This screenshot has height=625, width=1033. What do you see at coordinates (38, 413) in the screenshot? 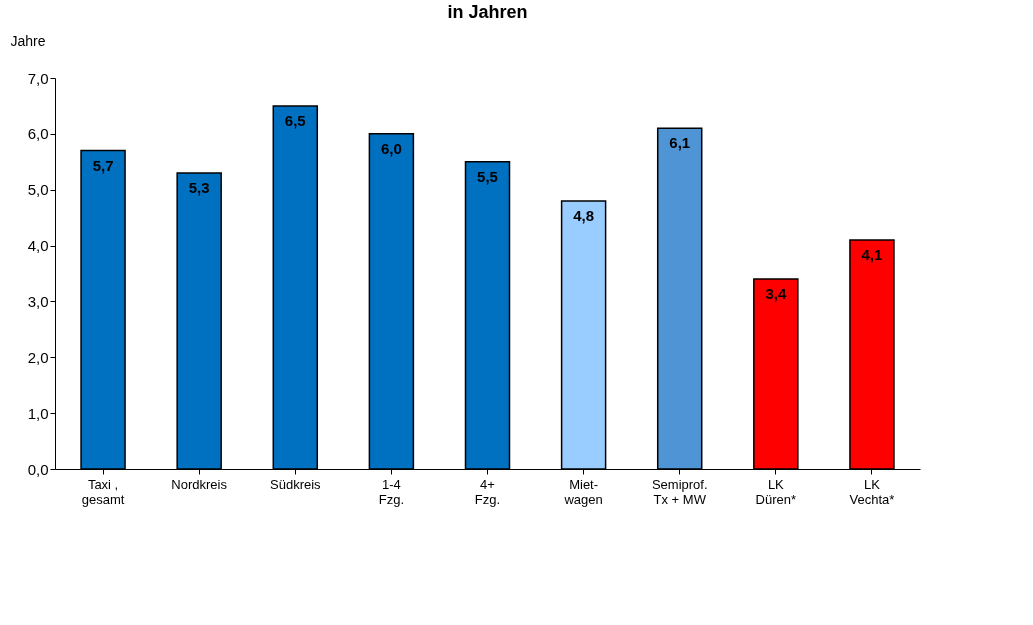
I see `y-tick-label: 1,0` at bounding box center [38, 413].